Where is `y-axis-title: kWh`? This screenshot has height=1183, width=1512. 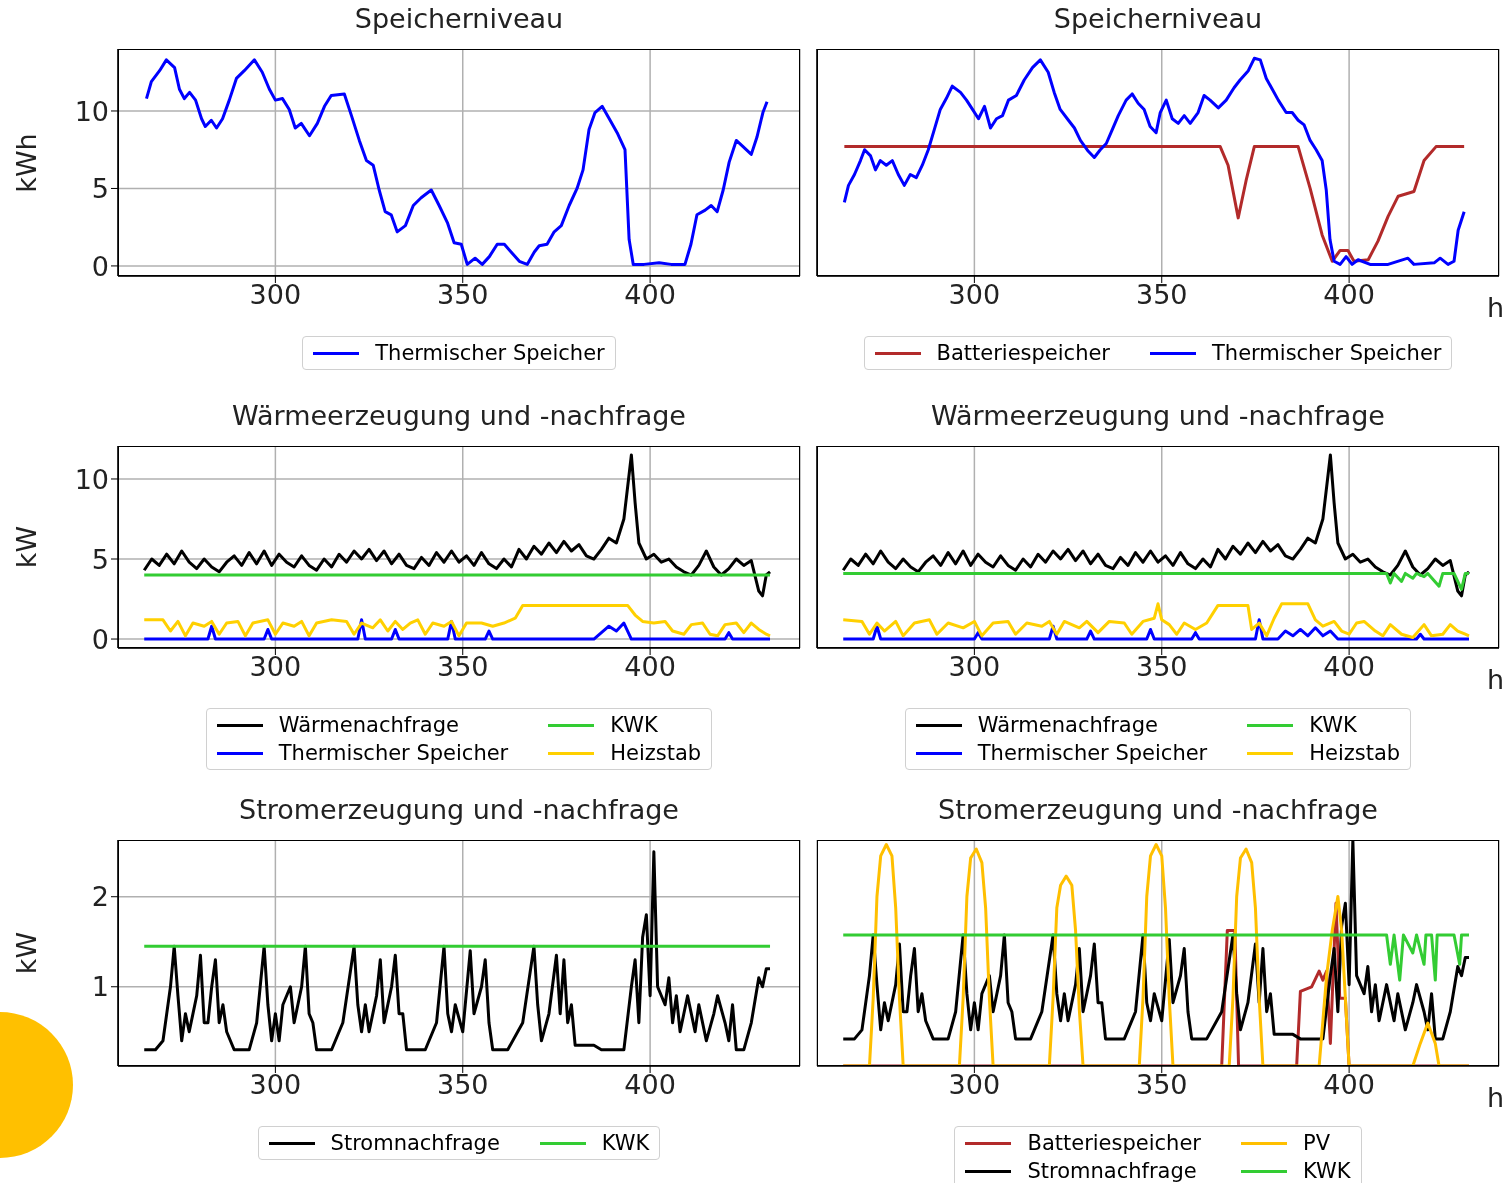 y-axis-title: kWh is located at coordinates (26, 162).